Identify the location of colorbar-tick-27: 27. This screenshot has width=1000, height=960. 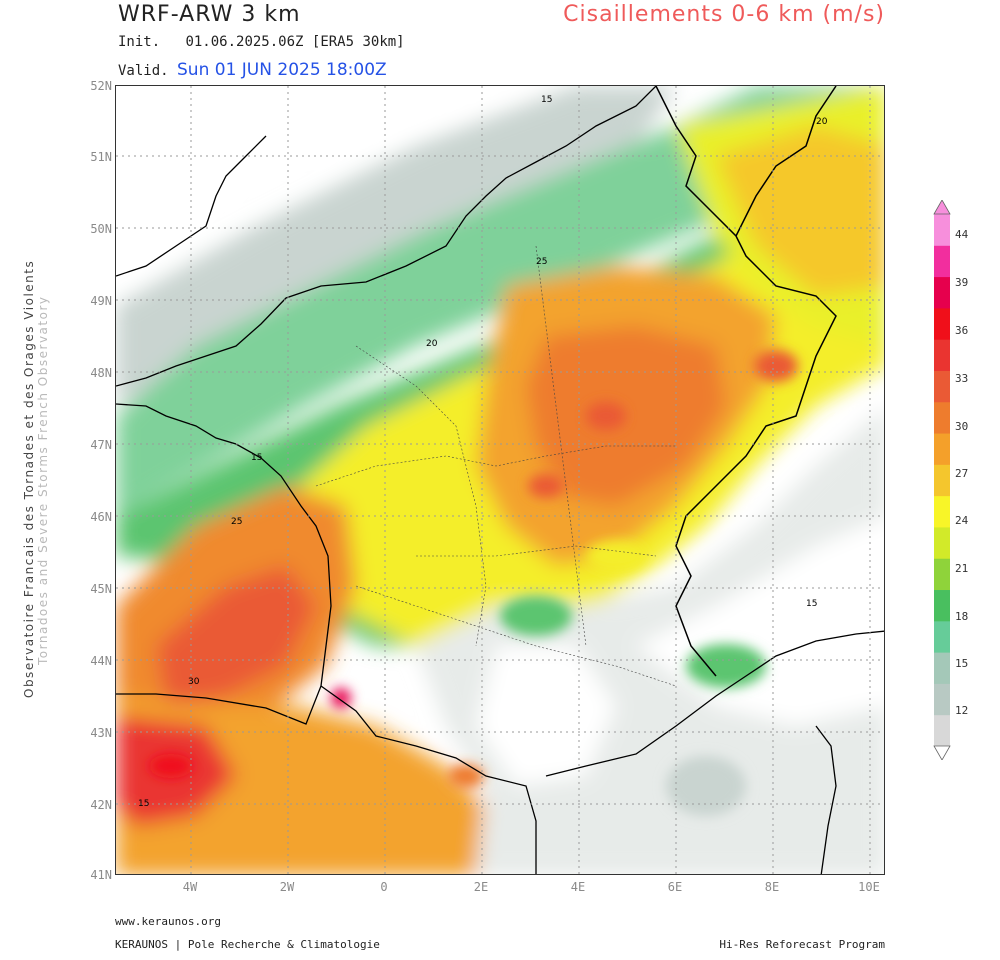
(962, 473).